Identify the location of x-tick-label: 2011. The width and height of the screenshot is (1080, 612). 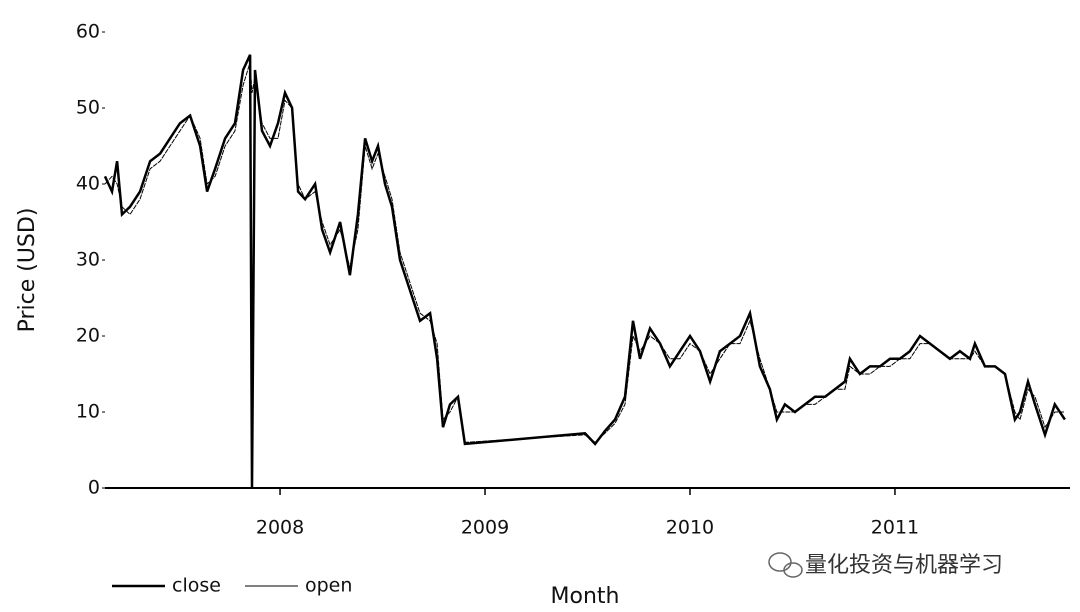
(895, 528).